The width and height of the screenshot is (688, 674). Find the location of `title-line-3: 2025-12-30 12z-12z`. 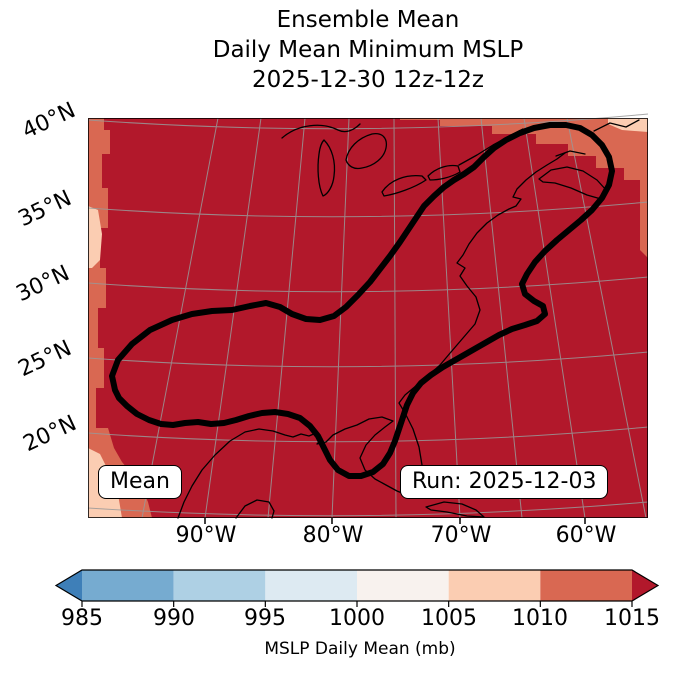

title-line-3: 2025-12-30 12z-12z is located at coordinates (368, 80).